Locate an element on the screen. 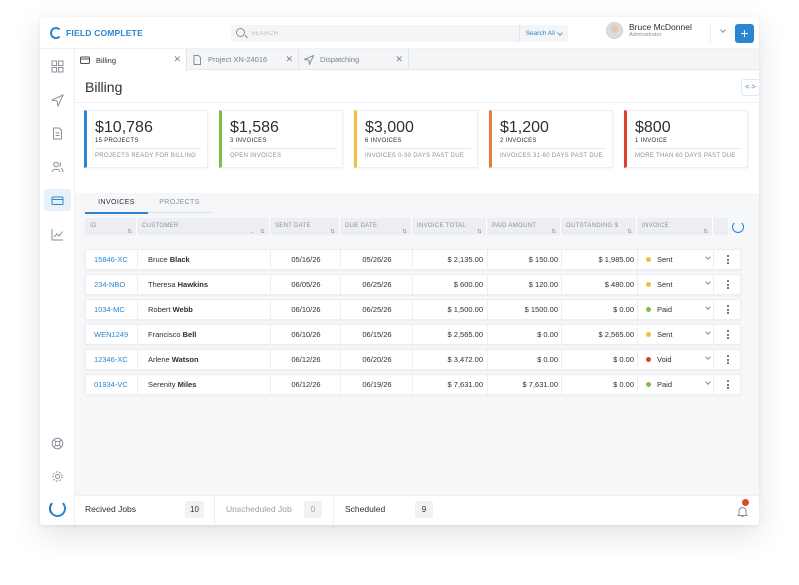 The image size is (799, 585). card-count: 1 INVOICE is located at coordinates (651, 141).